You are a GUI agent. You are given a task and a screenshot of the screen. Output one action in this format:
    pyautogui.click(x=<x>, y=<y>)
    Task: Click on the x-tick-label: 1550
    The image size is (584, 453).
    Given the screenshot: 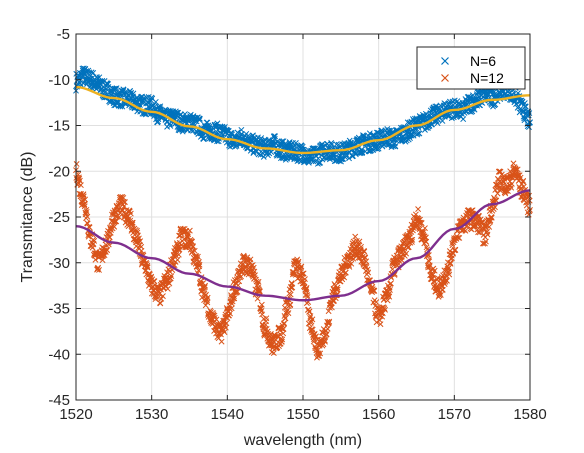 What is the action you would take?
    pyautogui.click(x=302, y=414)
    